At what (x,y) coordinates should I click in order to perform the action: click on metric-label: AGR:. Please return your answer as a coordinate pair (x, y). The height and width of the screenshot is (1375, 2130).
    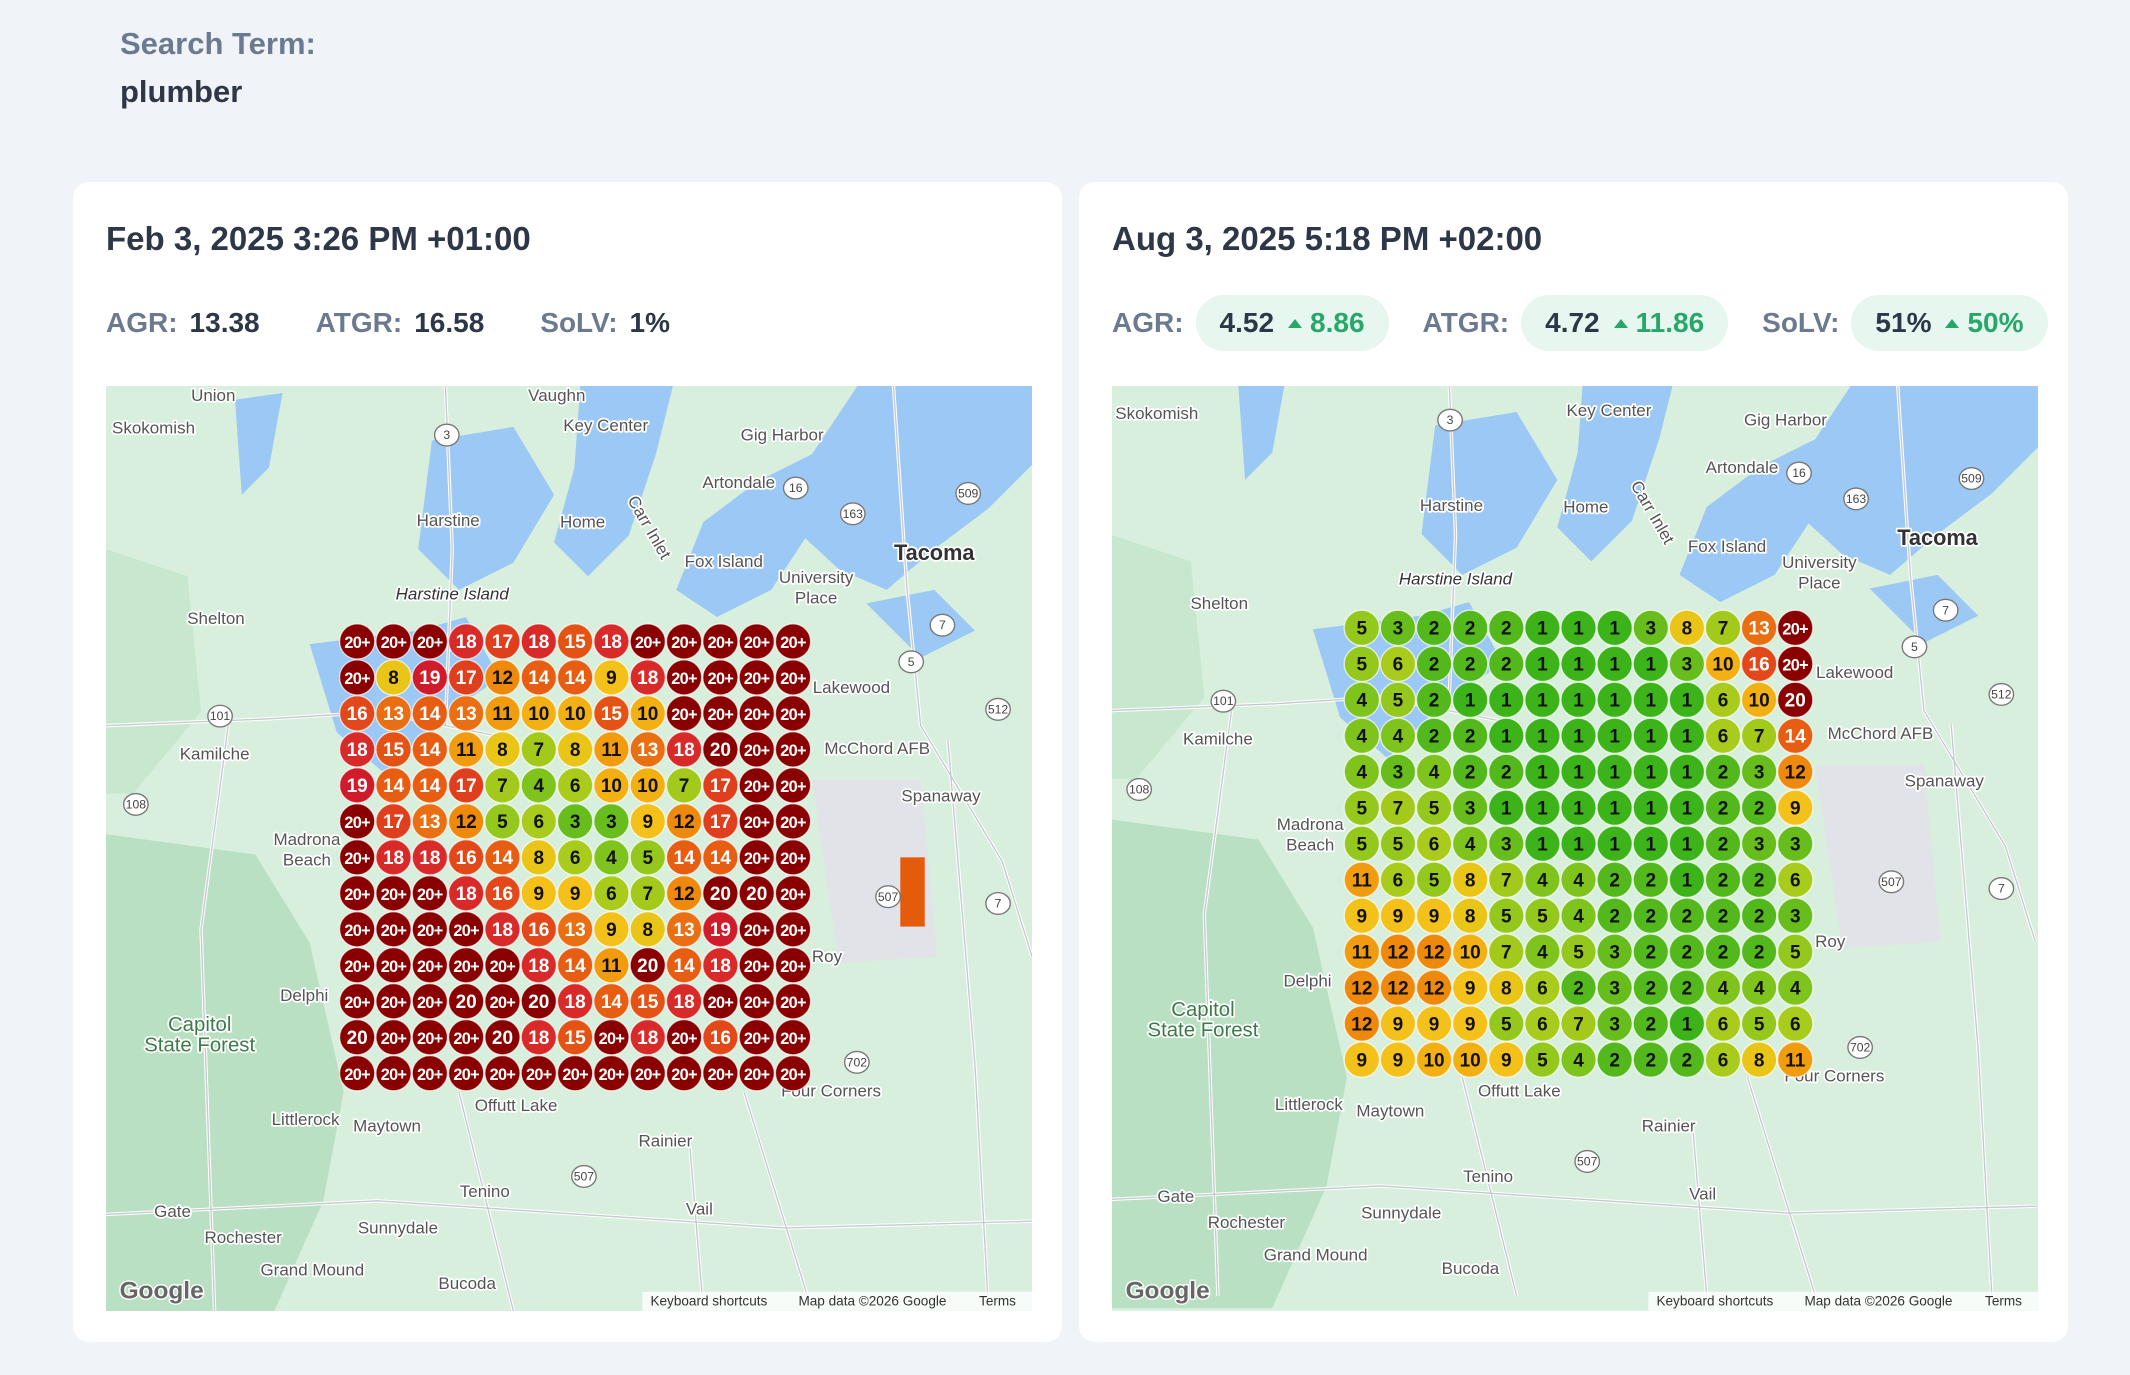
    Looking at the image, I should click on (142, 322).